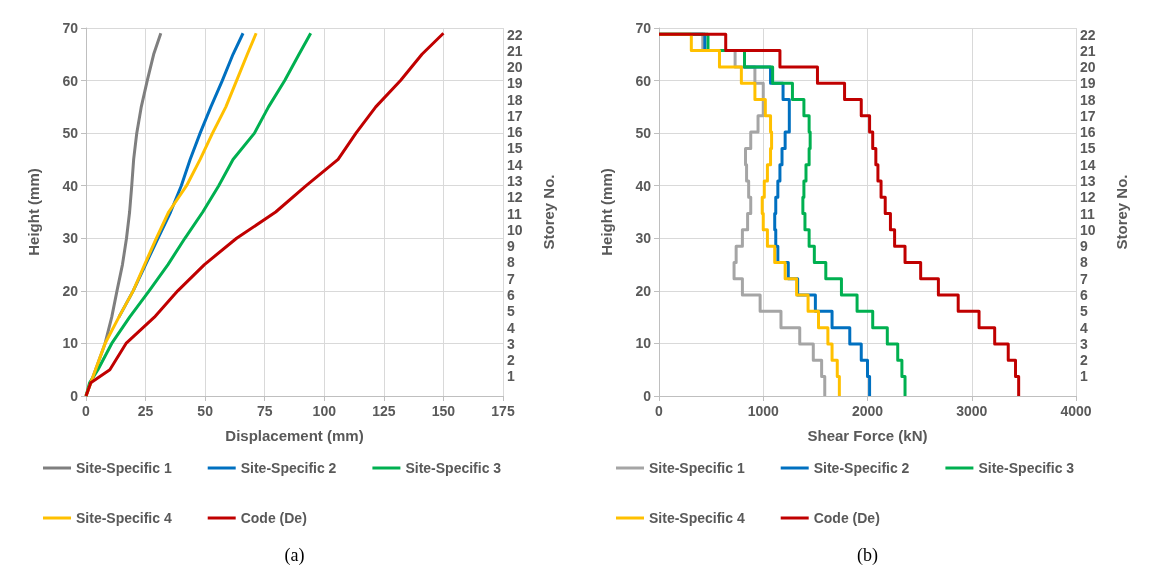 This screenshot has width=1162, height=576. I want to click on x-tick-label: 125, so click(384, 411).